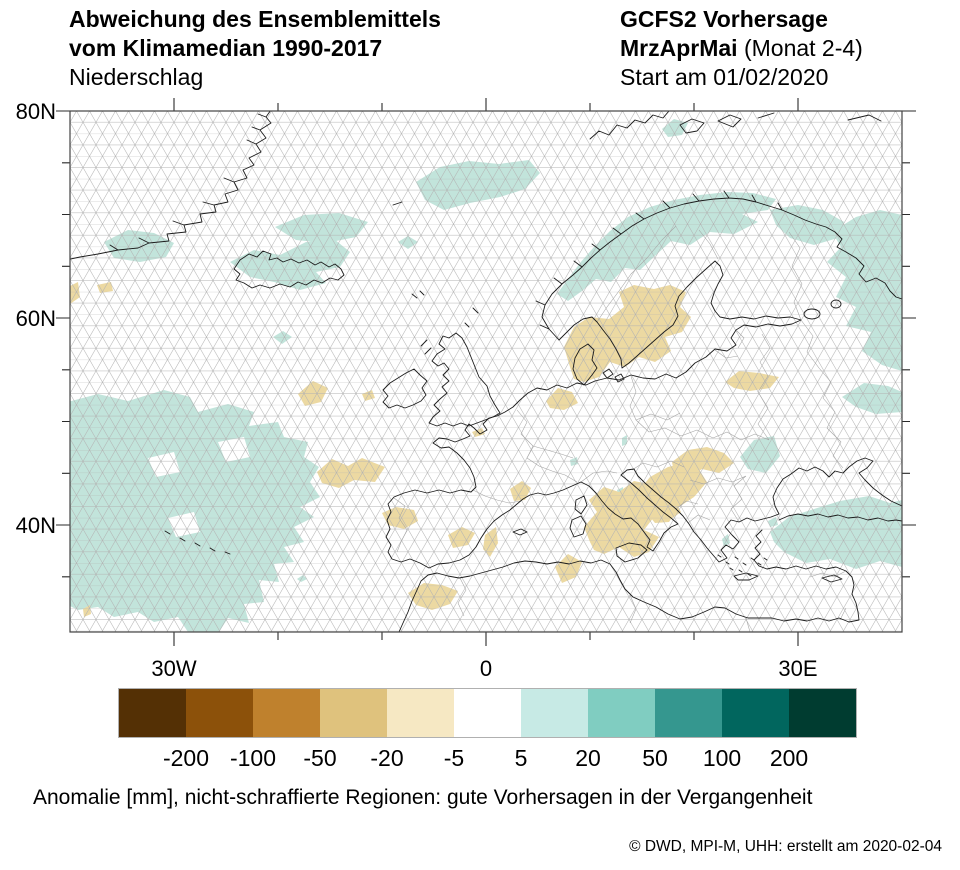 The width and height of the screenshot is (960, 870). I want to click on norway-coastline, so click(718, 265).